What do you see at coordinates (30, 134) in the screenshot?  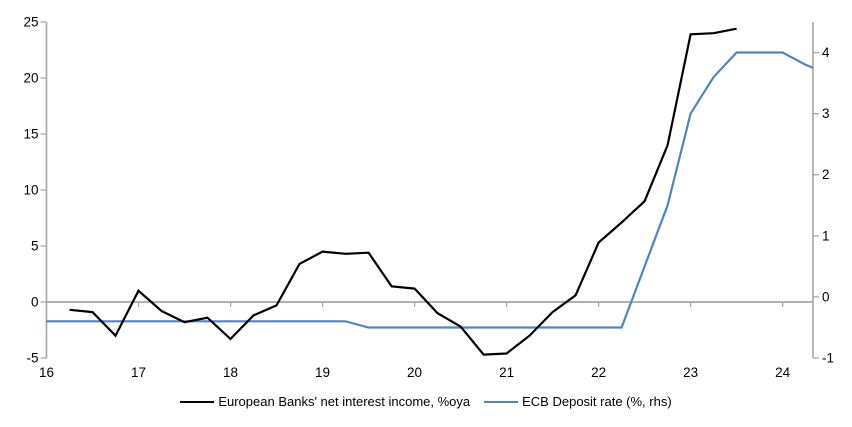 I see `left-axis-tick-label: 15` at bounding box center [30, 134].